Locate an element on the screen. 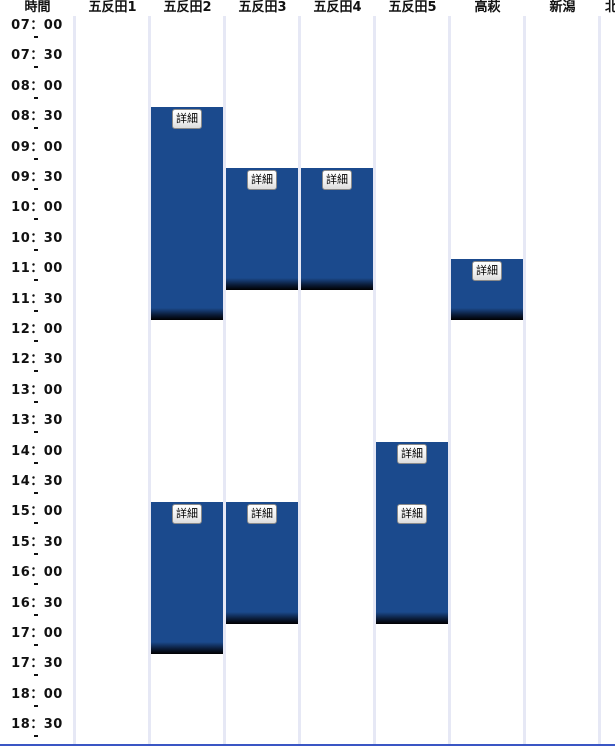 Image resolution: width=615 pixels, height=752 pixels. time-slot-label: 11：00 is located at coordinates (37, 269).